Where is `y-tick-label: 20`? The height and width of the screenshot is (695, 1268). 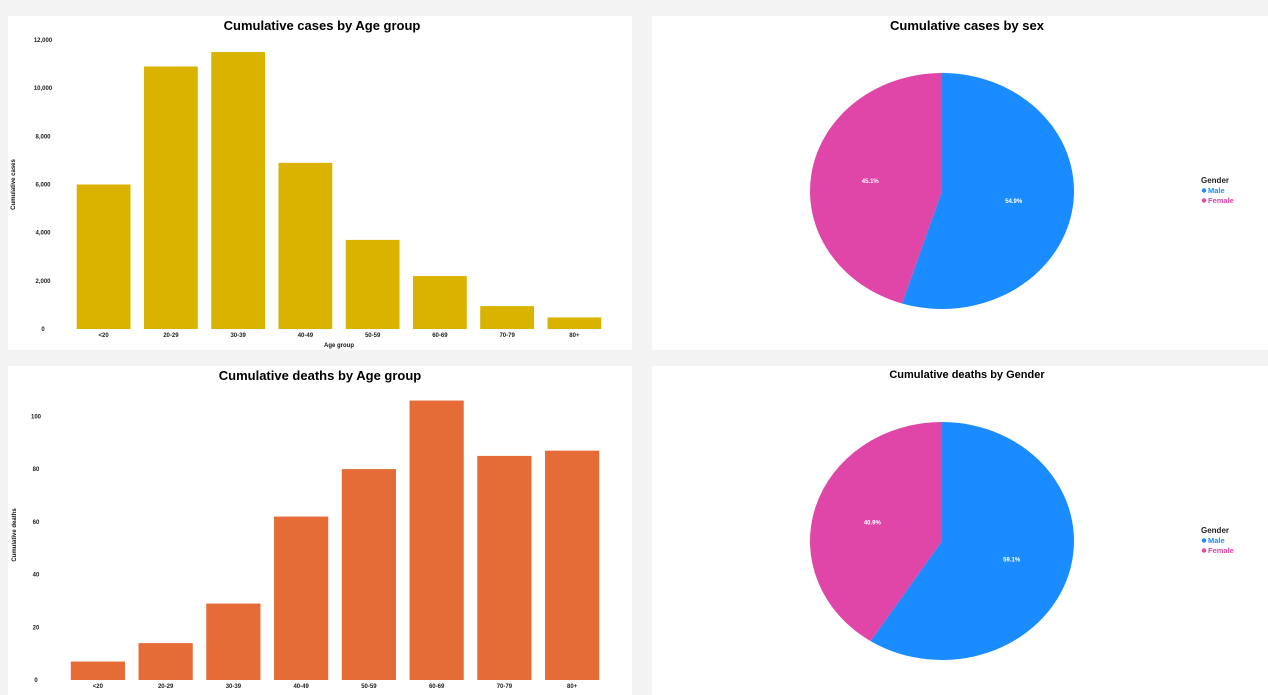 y-tick-label: 20 is located at coordinates (36, 628).